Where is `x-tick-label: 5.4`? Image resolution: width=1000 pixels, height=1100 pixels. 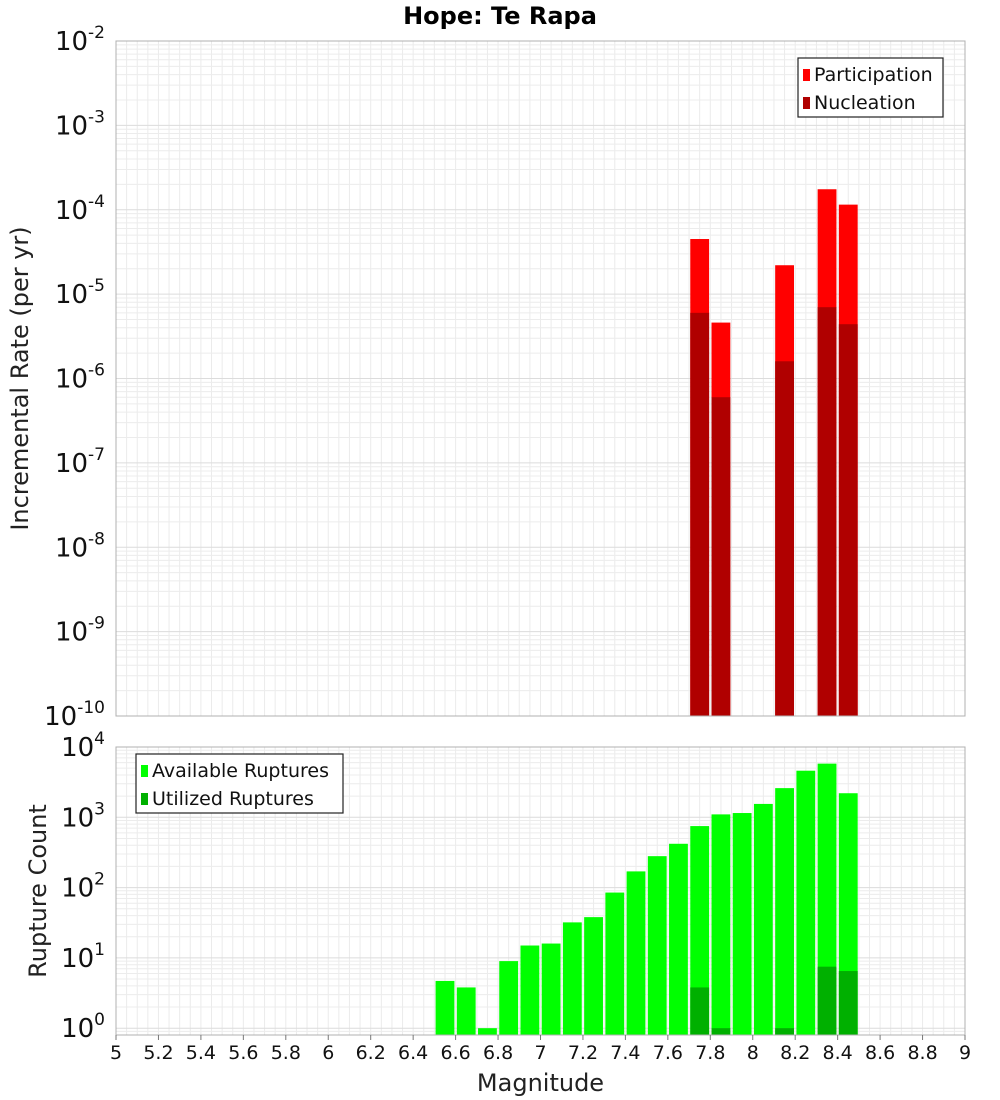 x-tick-label: 5.4 is located at coordinates (201, 1053).